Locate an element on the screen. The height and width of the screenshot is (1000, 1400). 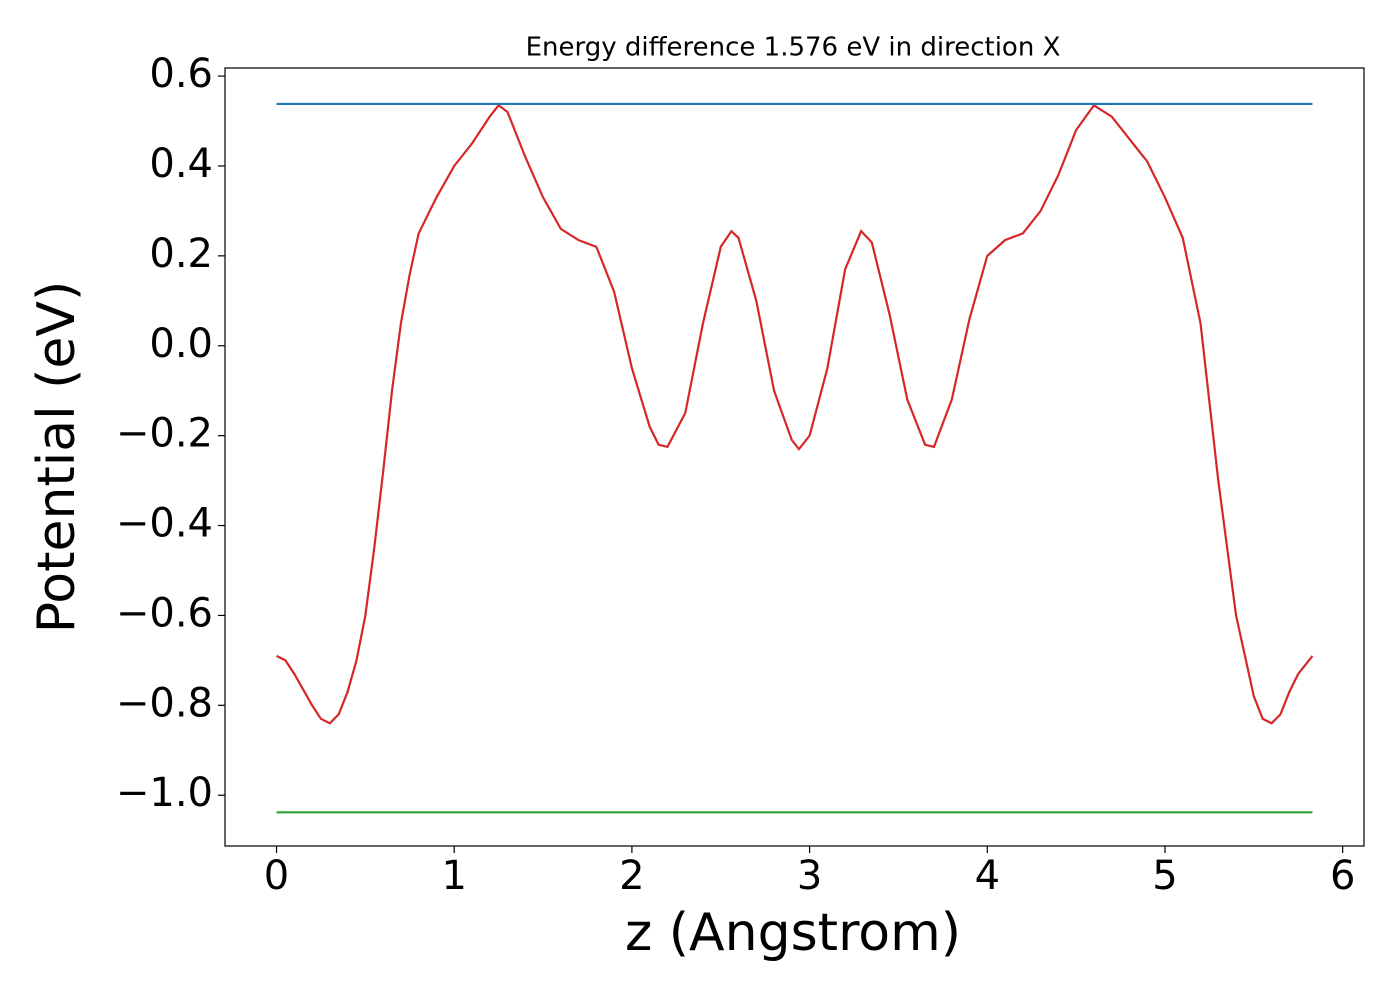
y-tick-label: 0.6 is located at coordinates (181, 74).